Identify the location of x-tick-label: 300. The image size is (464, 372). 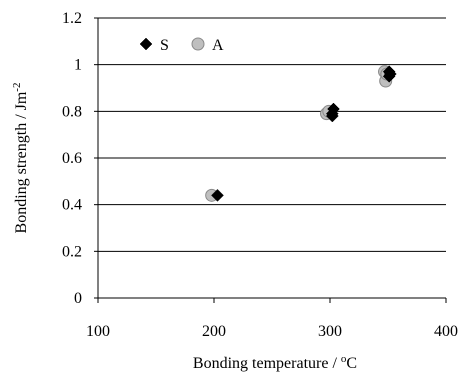
(330, 331).